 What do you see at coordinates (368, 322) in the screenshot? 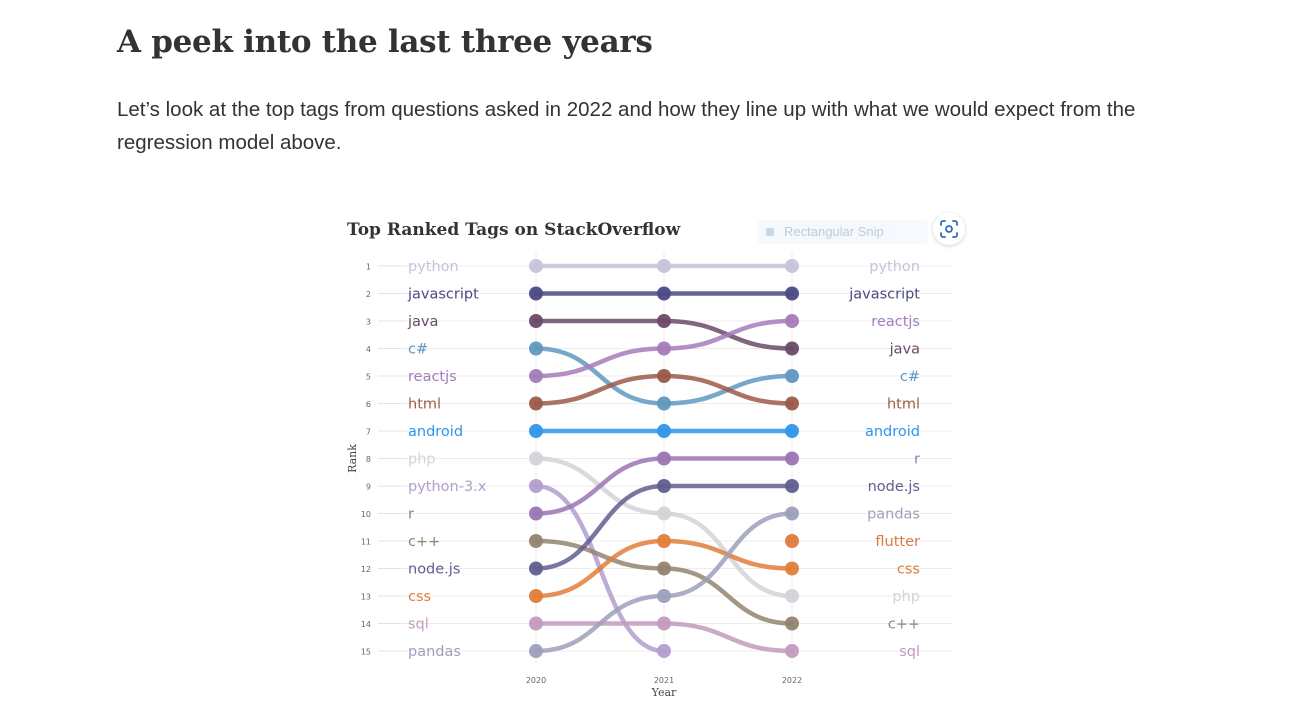
I see `y-tick-label: 3` at bounding box center [368, 322].